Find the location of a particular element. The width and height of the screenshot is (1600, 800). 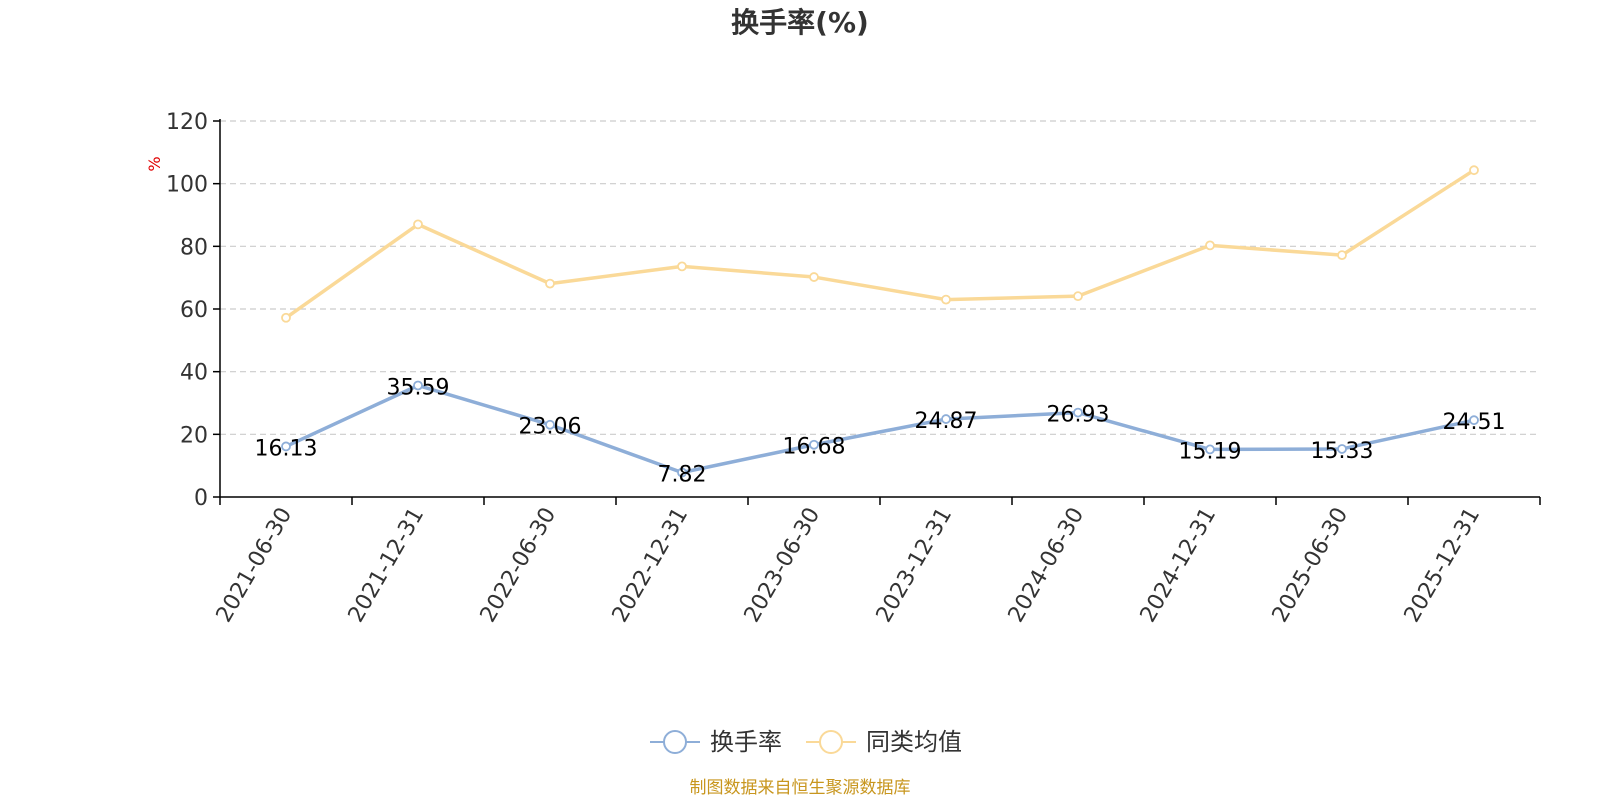

y-tick-label: 0 is located at coordinates (201, 498).